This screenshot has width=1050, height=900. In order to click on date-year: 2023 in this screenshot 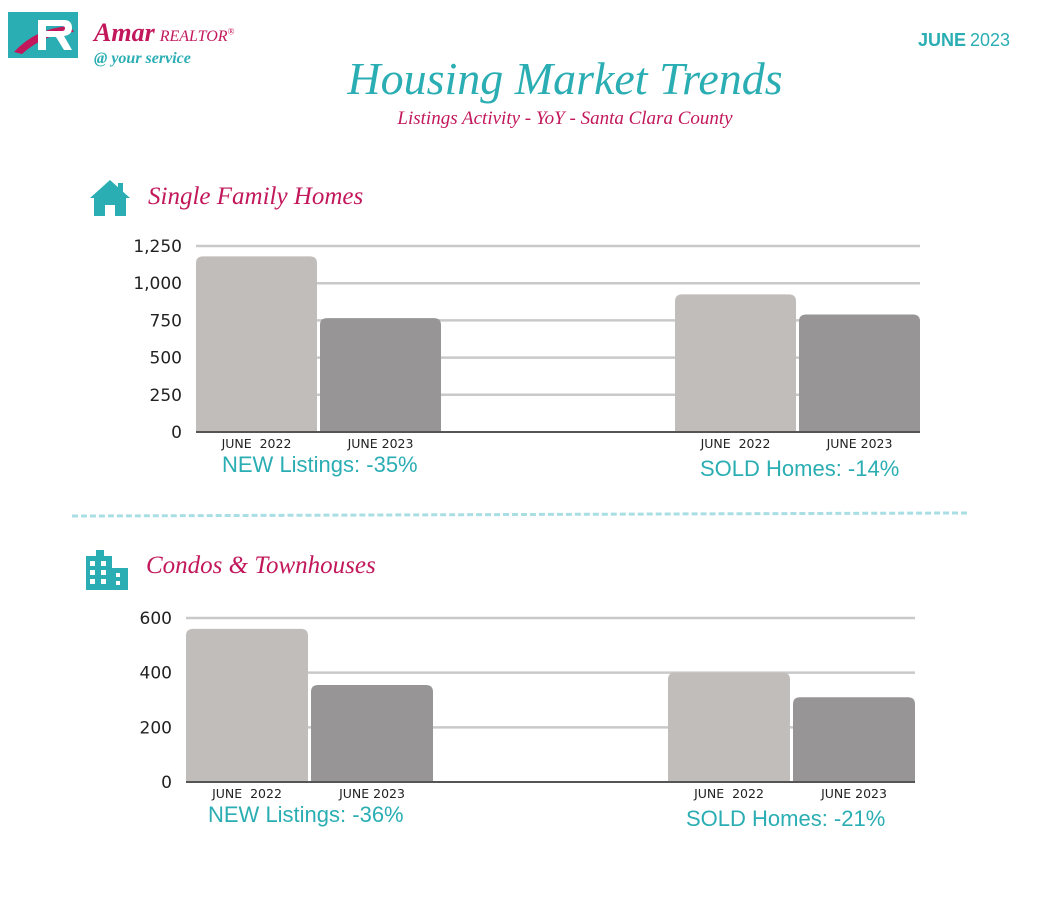, I will do `click(989, 40)`.